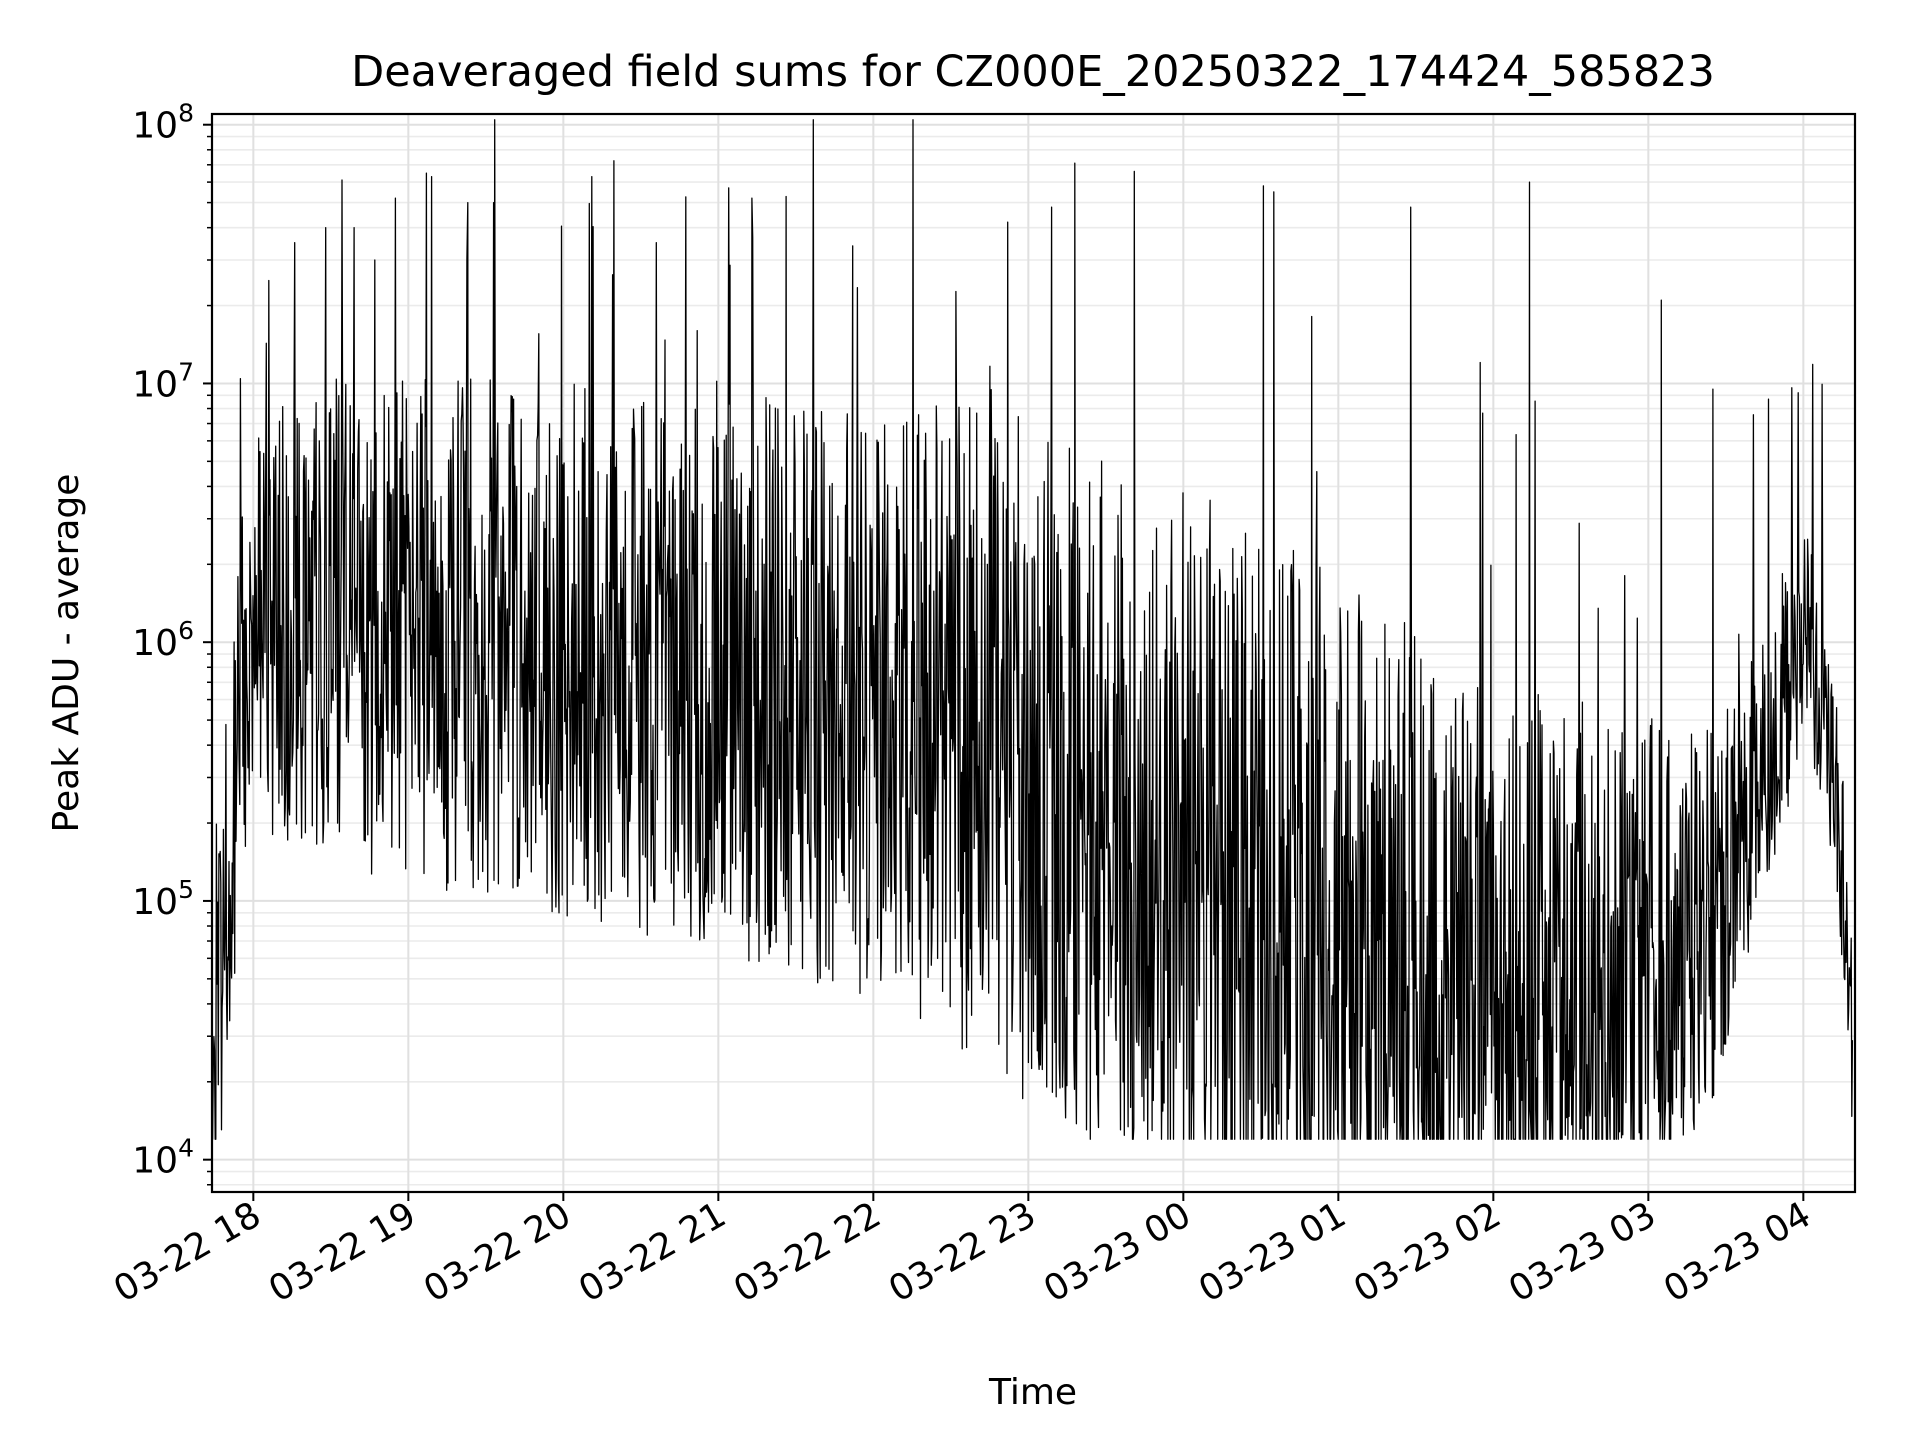 The width and height of the screenshot is (1920, 1440). What do you see at coordinates (163, 381) in the screenshot?
I see `y-tick-label: 10⁷` at bounding box center [163, 381].